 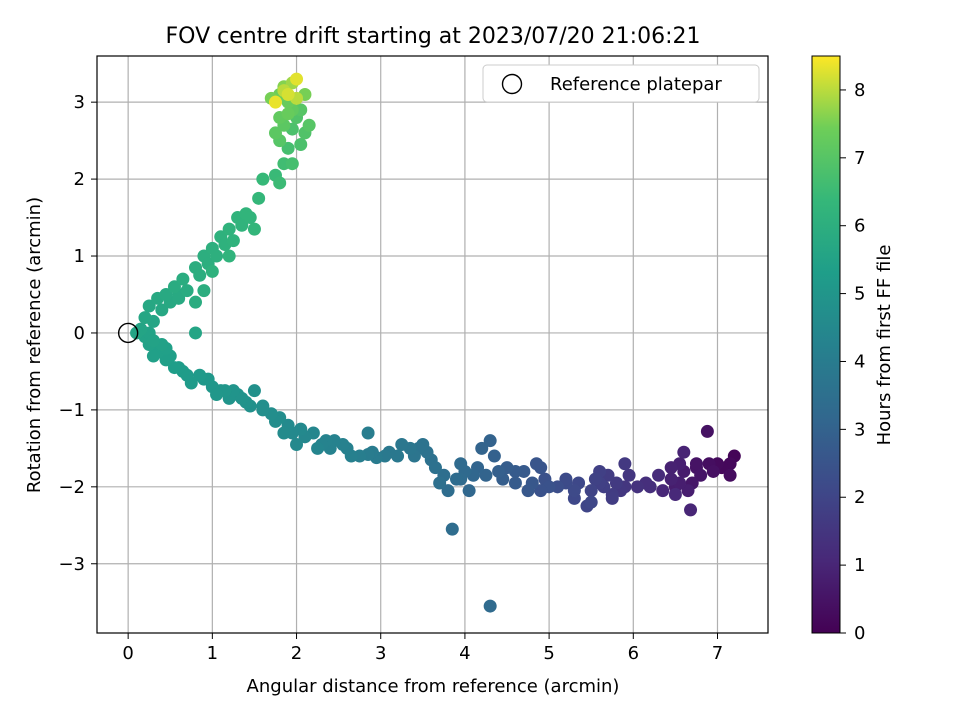 I want to click on x-axis-label: Angular distance from reference (arcmin), so click(x=433, y=686).